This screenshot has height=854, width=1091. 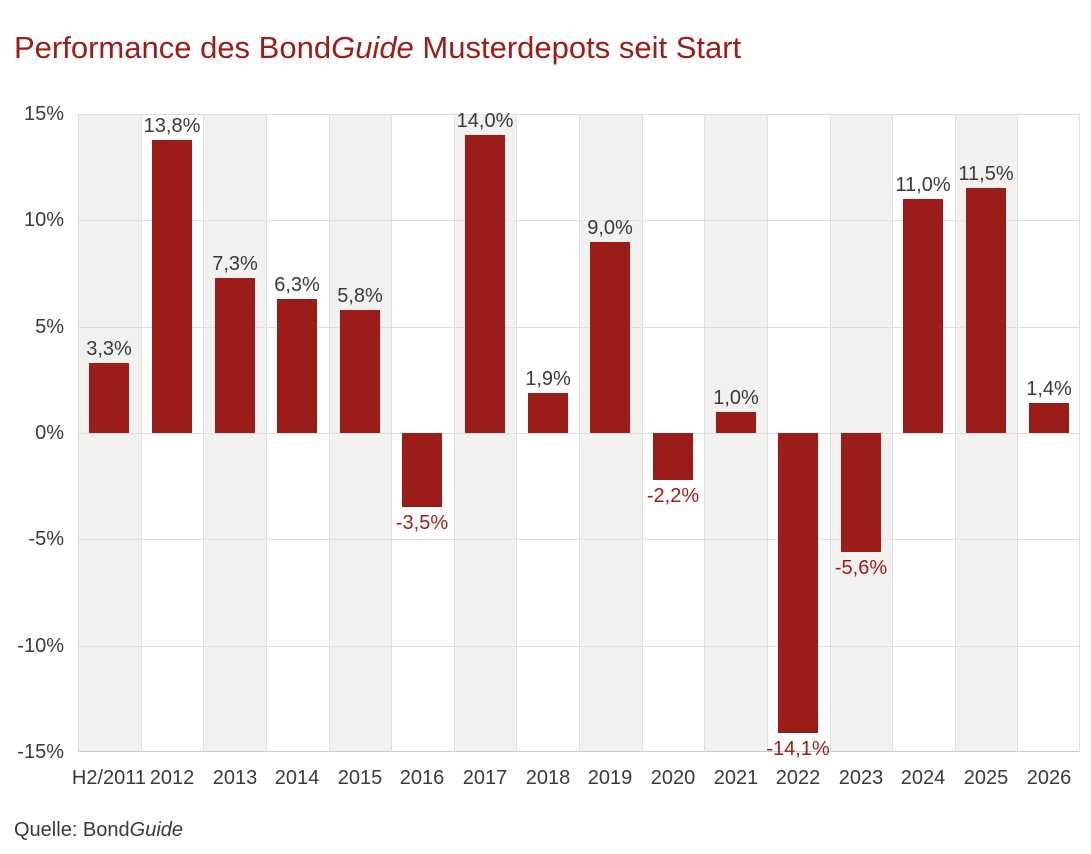 I want to click on x-axis-label-2025: 2025, so click(x=986, y=778).